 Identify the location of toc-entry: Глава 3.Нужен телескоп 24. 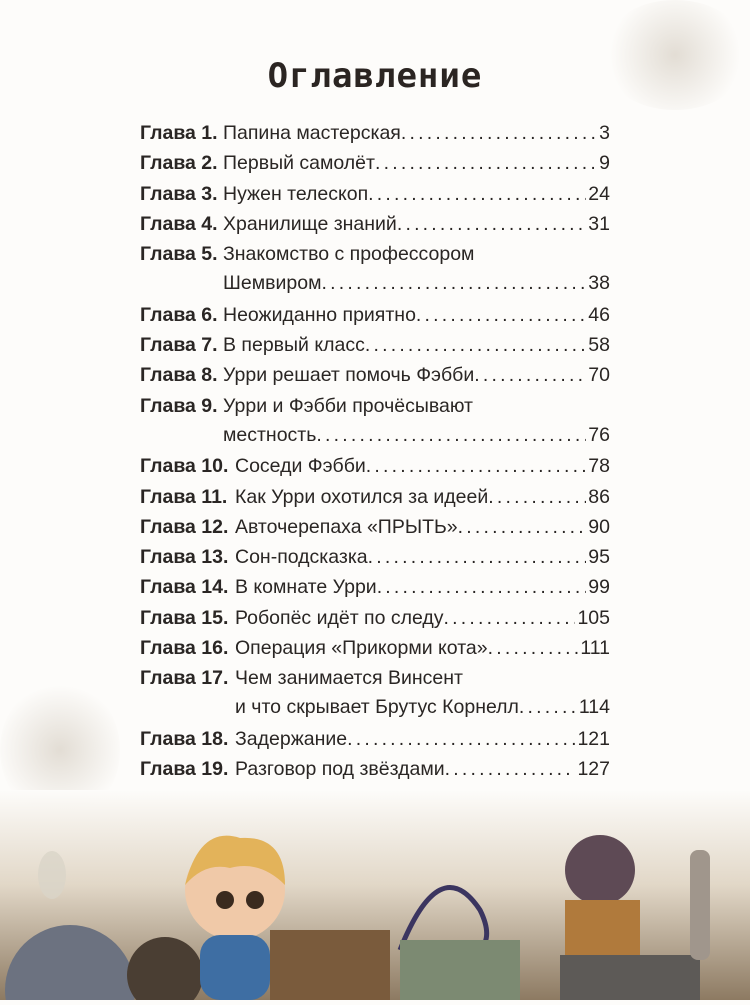
(375, 197).